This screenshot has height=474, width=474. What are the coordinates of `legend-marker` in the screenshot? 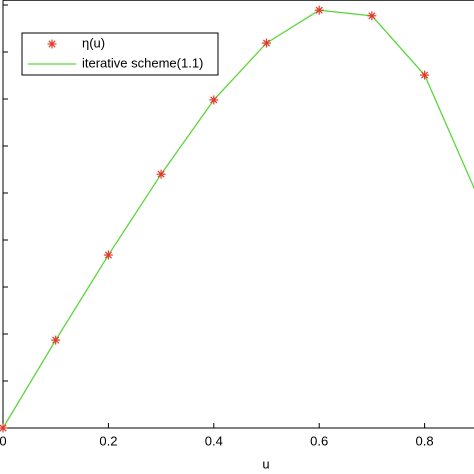 It's located at (52, 44).